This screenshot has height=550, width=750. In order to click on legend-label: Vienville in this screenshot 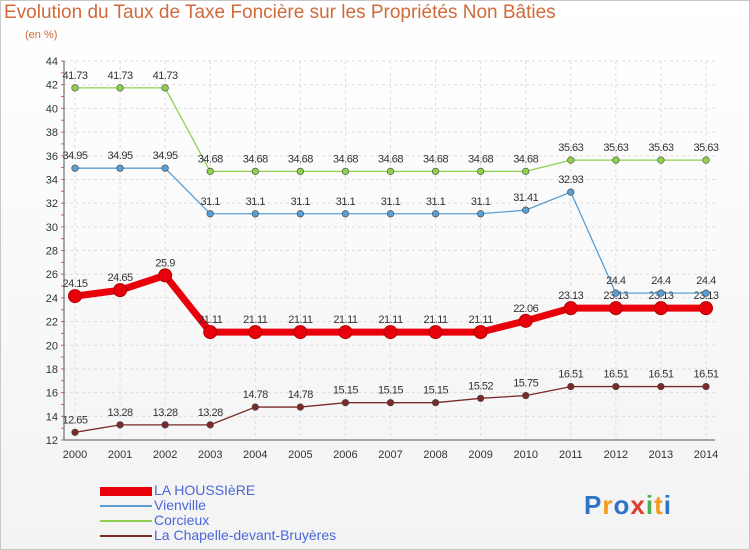, I will do `click(180, 505)`.